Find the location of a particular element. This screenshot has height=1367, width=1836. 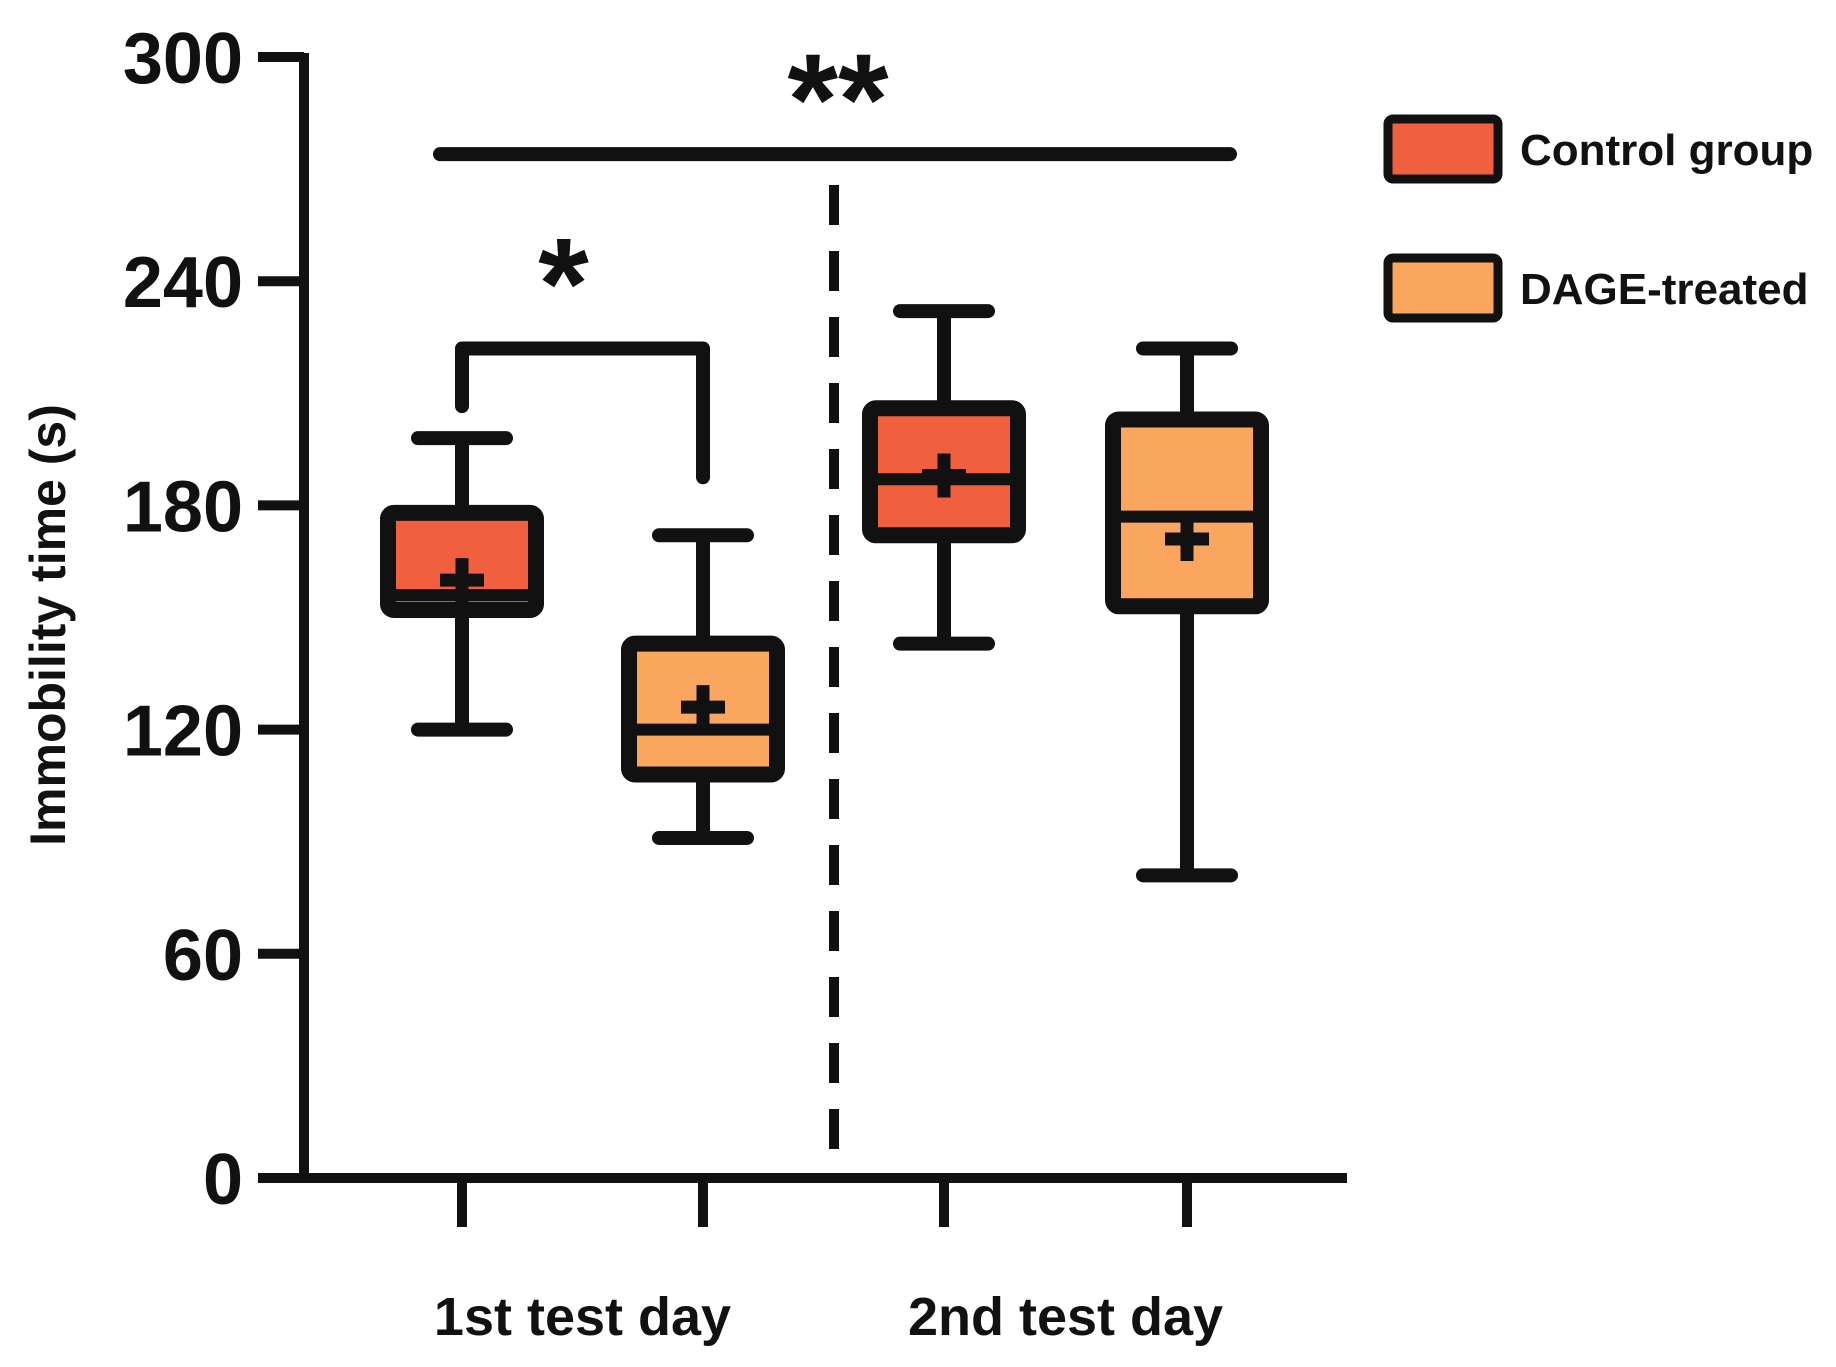

x-axis: 1st test day 2nd test day is located at coordinates (802, 1260).